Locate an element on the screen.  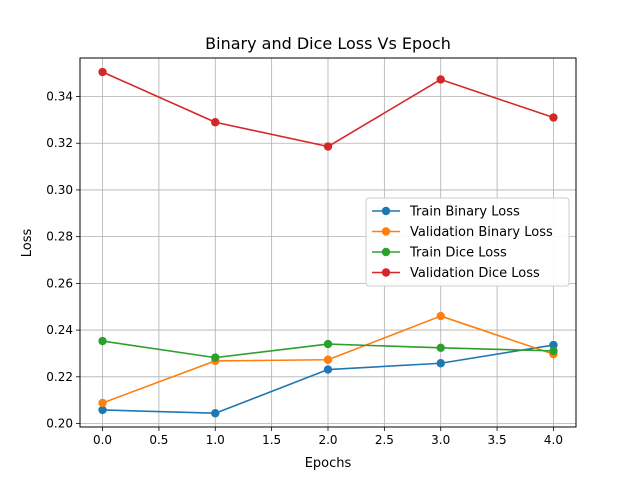
chart-title: Binary and Dice Loss Vs Epoch is located at coordinates (328, 43).